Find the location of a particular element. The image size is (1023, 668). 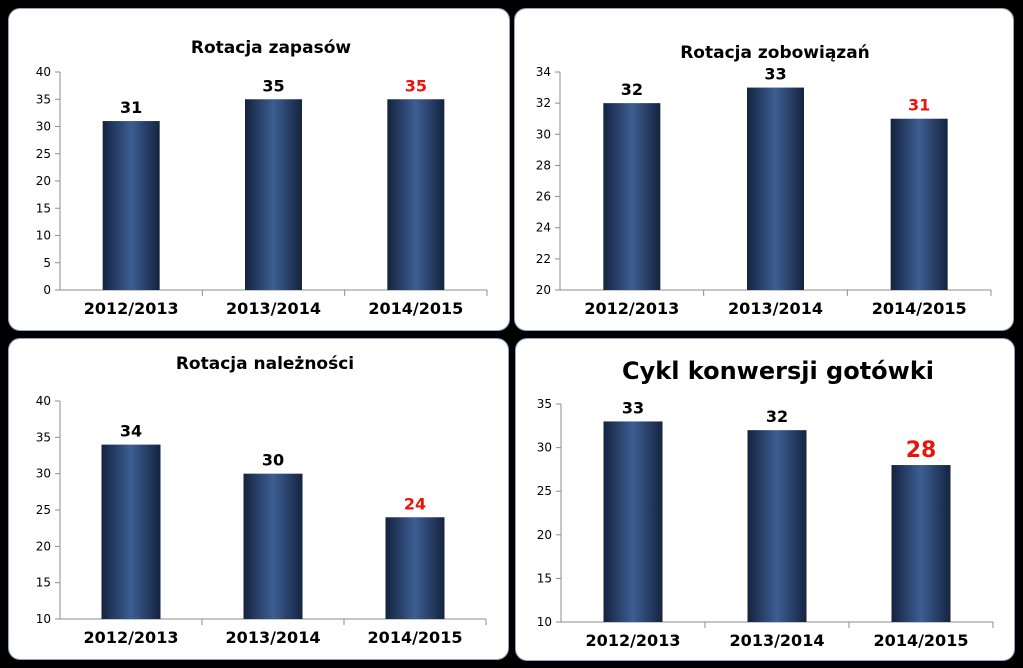

chart-title: Rotacja zobowiązań is located at coordinates (775, 53).